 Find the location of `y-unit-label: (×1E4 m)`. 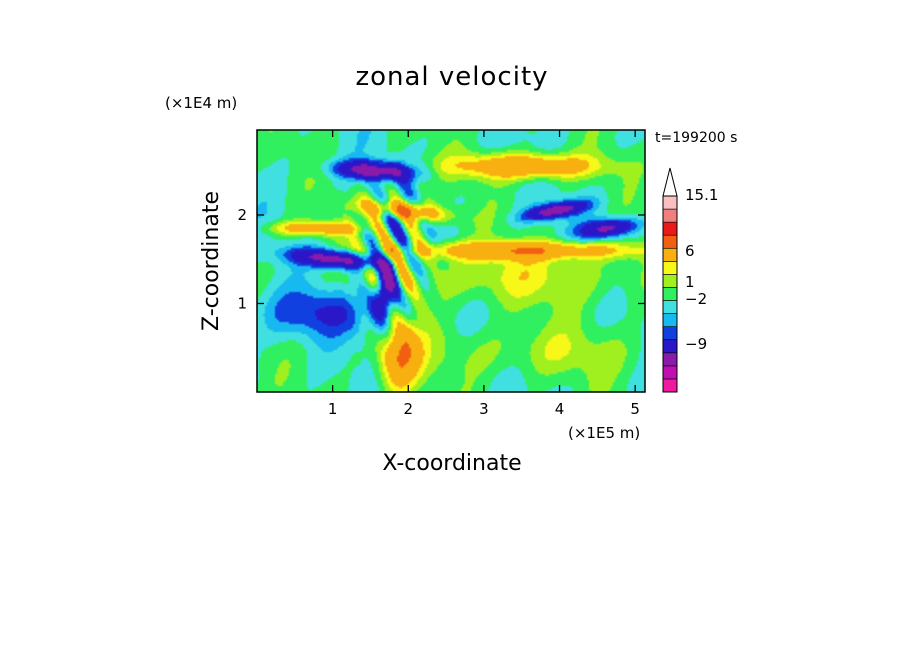

y-unit-label: (×1E4 m) is located at coordinates (201, 103).